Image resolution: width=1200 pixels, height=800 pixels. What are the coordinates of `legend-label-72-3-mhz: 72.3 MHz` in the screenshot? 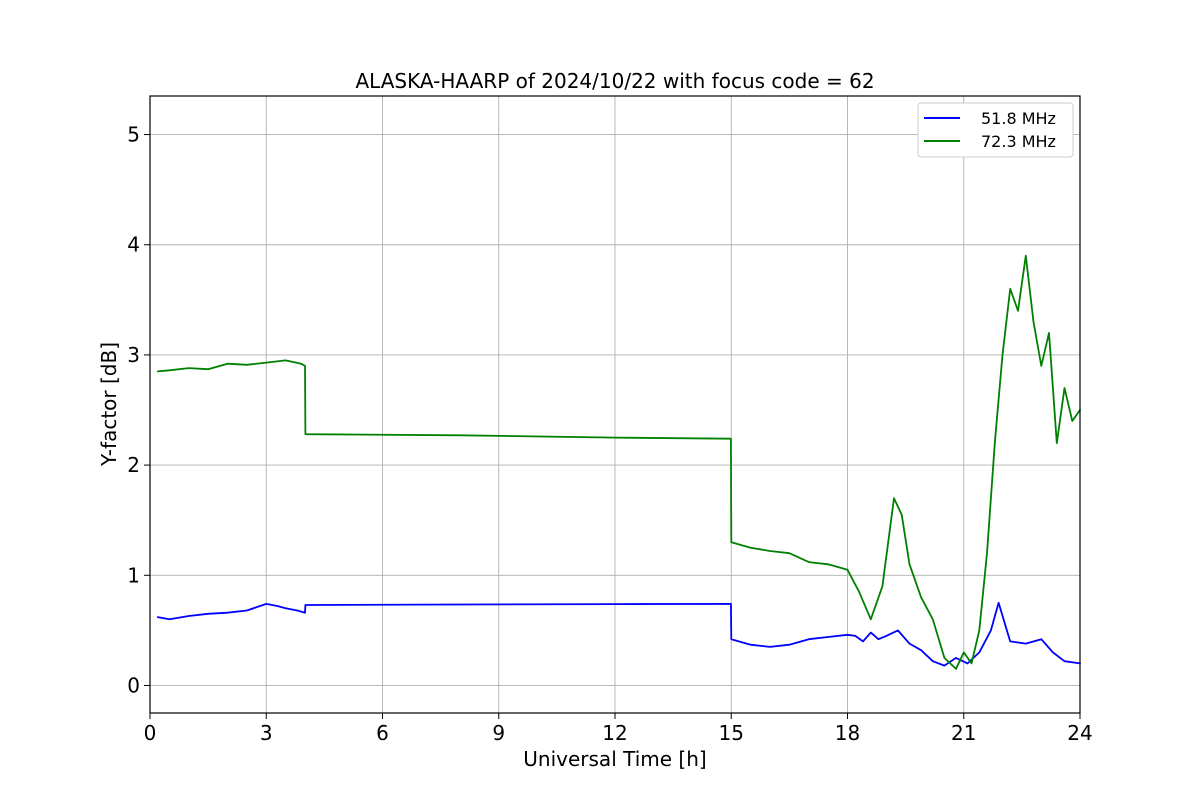 It's located at (1018, 141).